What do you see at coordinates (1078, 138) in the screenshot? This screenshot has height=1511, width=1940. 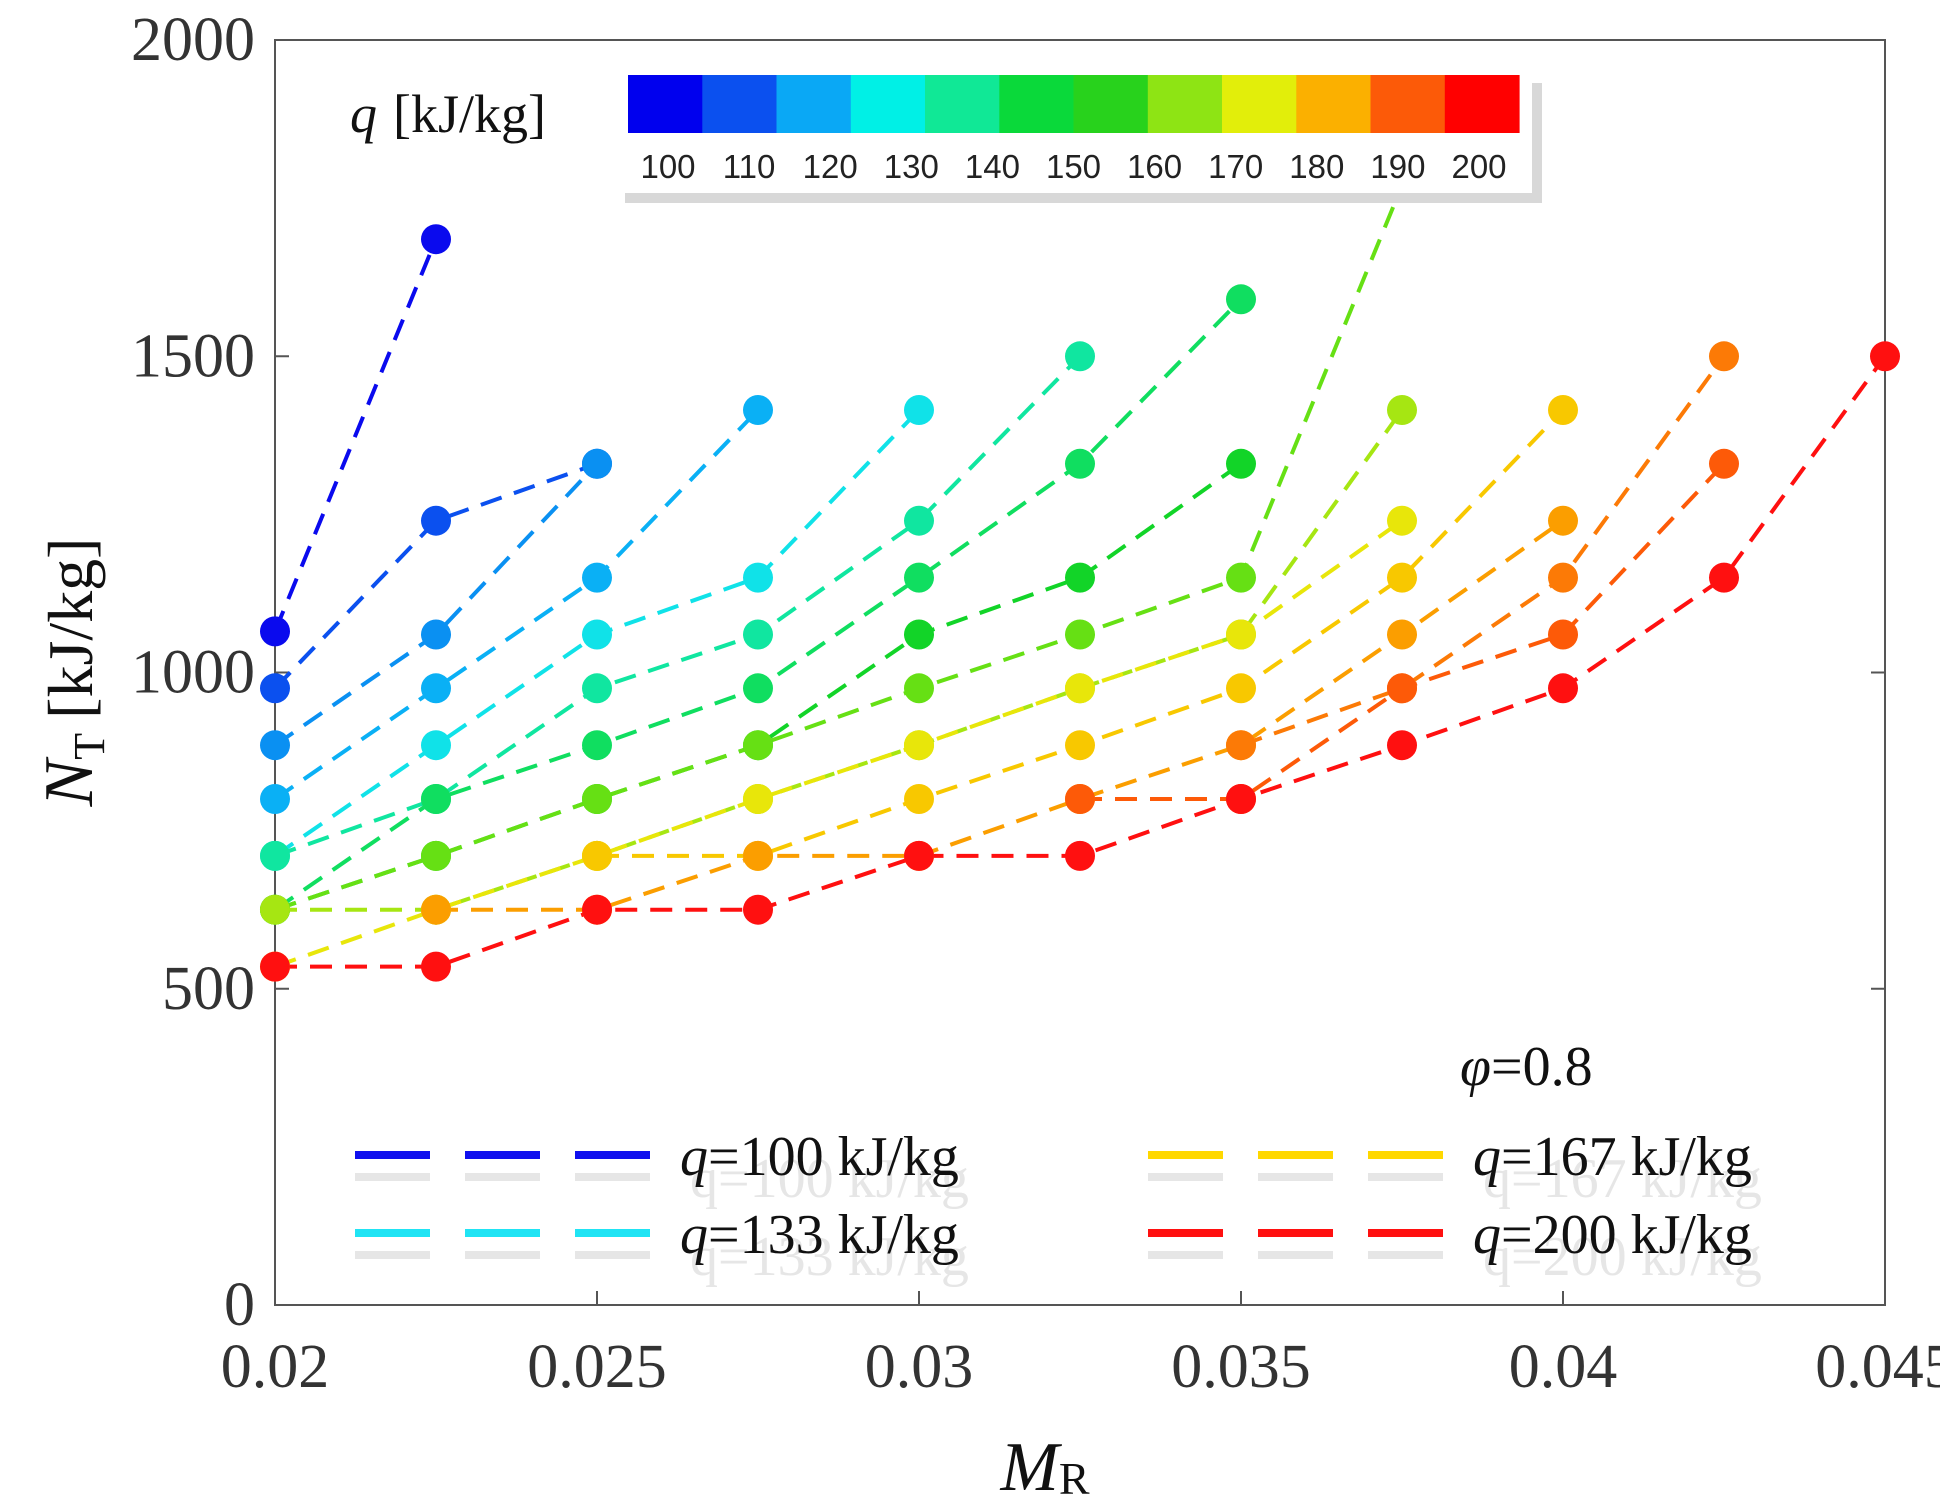 I see `colorbar: 100 110 120 130 140 150 160 170 180 190 200` at bounding box center [1078, 138].